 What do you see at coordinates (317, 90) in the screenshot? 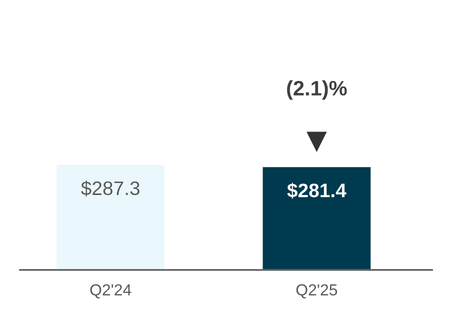
I see `text: (2.1)%` at bounding box center [317, 90].